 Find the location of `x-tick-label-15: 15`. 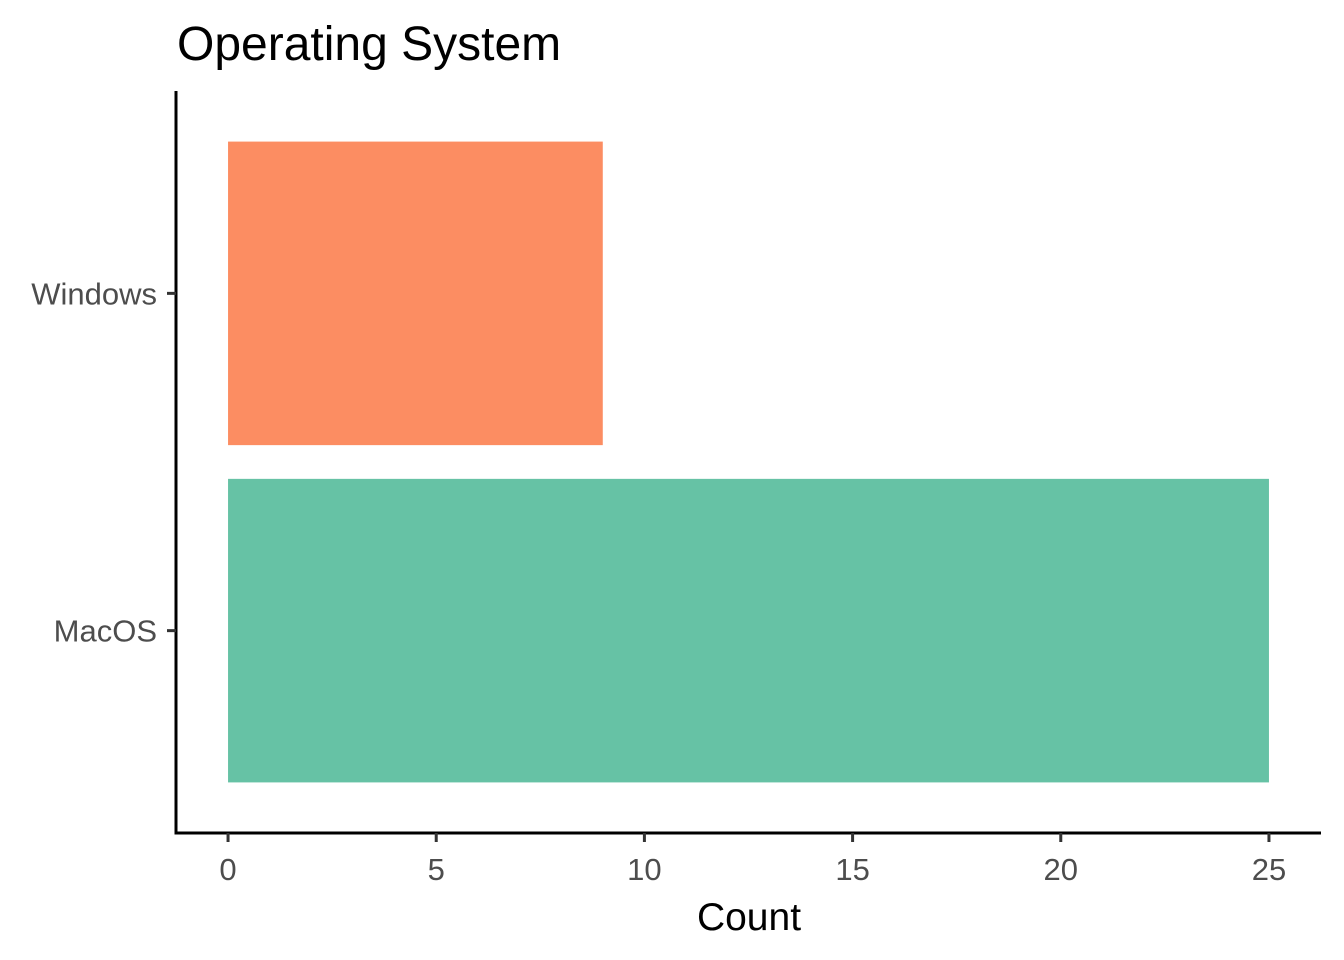

x-tick-label-15: 15 is located at coordinates (852, 869).